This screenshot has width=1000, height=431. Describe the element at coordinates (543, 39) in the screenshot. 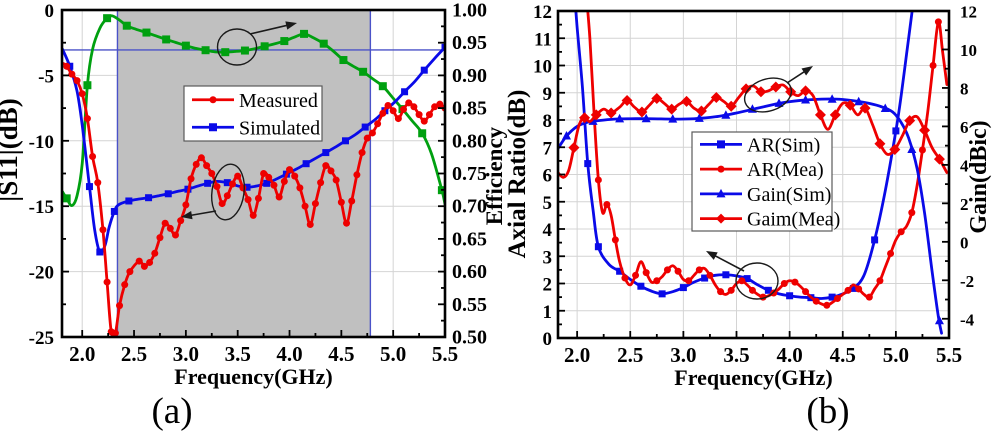

I see `svg-text: 11` at that location.